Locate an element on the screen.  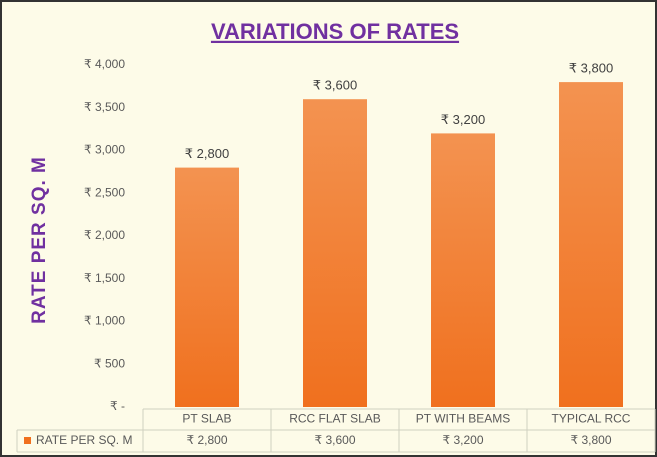
data-label: ₹ 3,200 is located at coordinates (463, 119).